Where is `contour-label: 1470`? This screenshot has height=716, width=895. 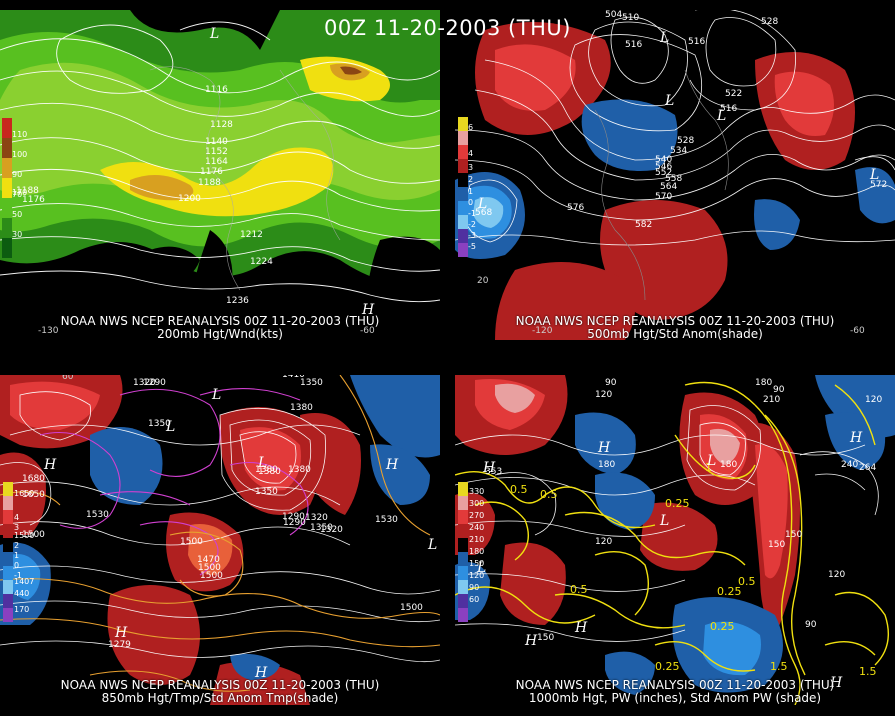
contour-label: 1470 is located at coordinates (208, 560).